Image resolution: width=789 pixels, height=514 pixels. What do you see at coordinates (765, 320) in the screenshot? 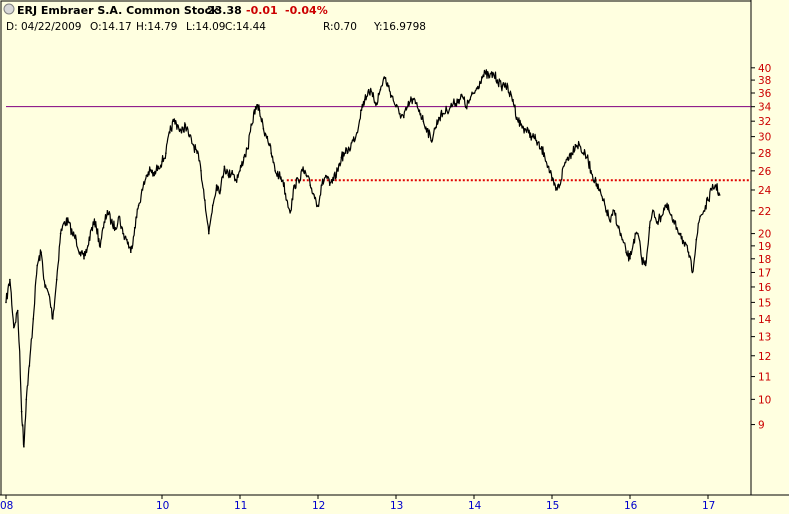
I see `y-tick-label: 14` at bounding box center [765, 320].